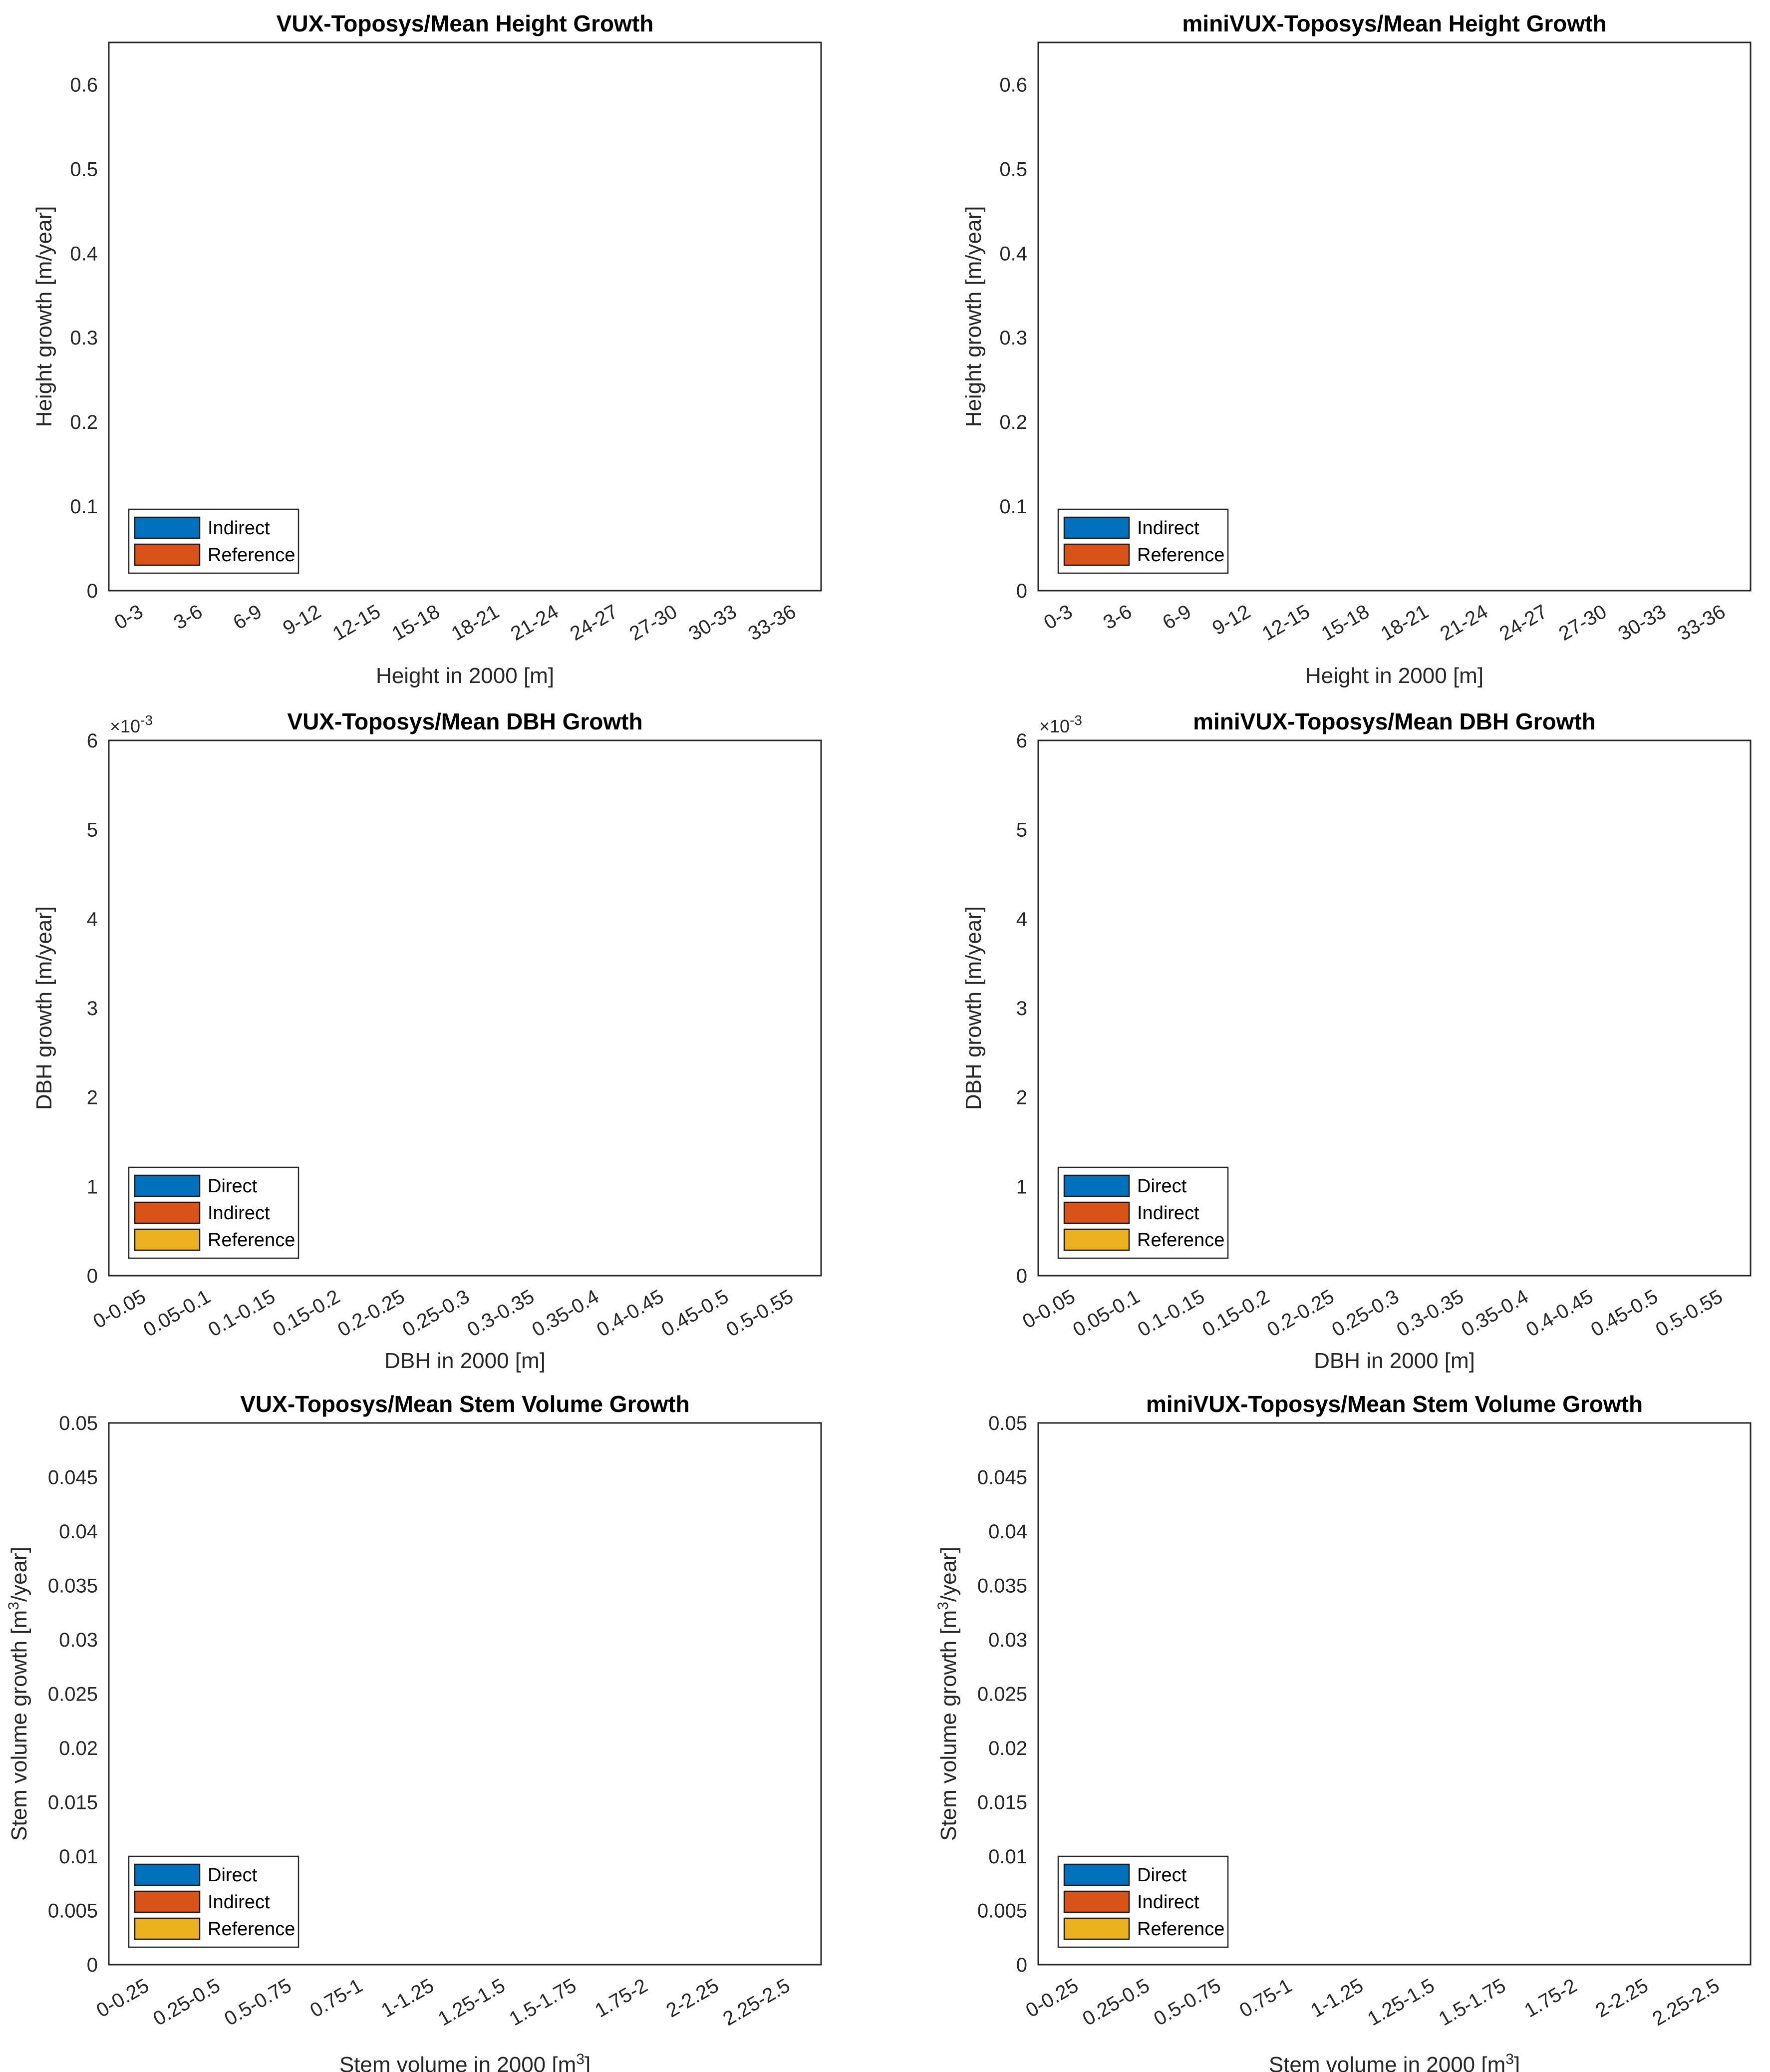  Describe the element at coordinates (1394, 23) in the screenshot. I see `chart-title: miniVUX-Toposys/Mean Height Growth` at that location.